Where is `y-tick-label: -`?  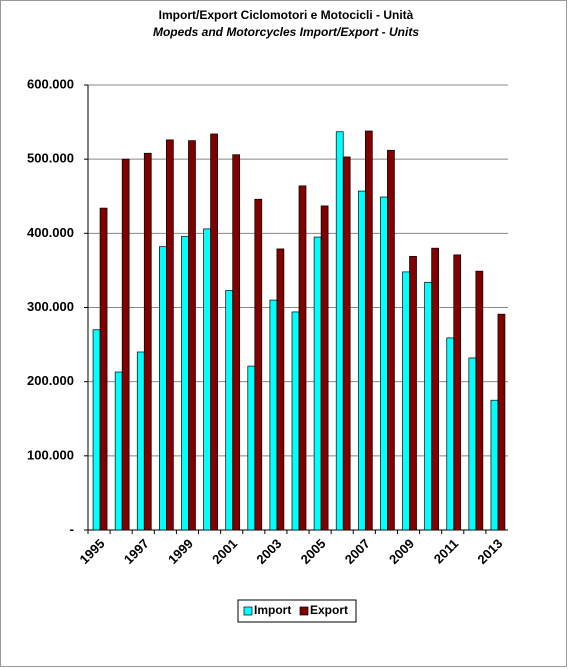 y-tick-label: - is located at coordinates (72, 528).